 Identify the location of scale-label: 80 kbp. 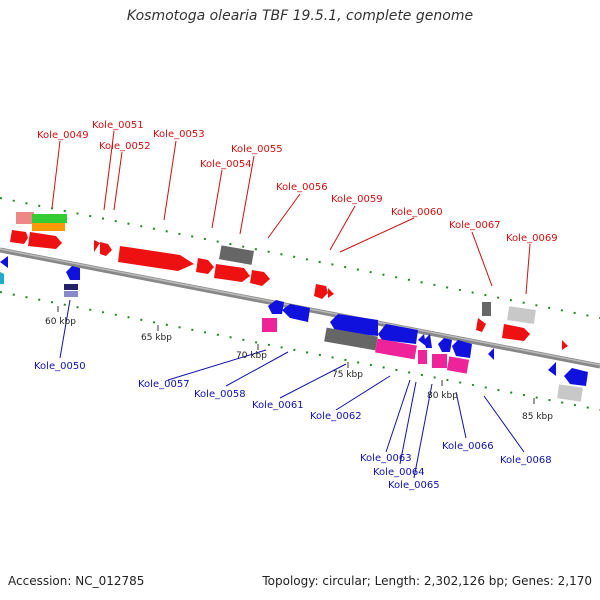
(442, 396).